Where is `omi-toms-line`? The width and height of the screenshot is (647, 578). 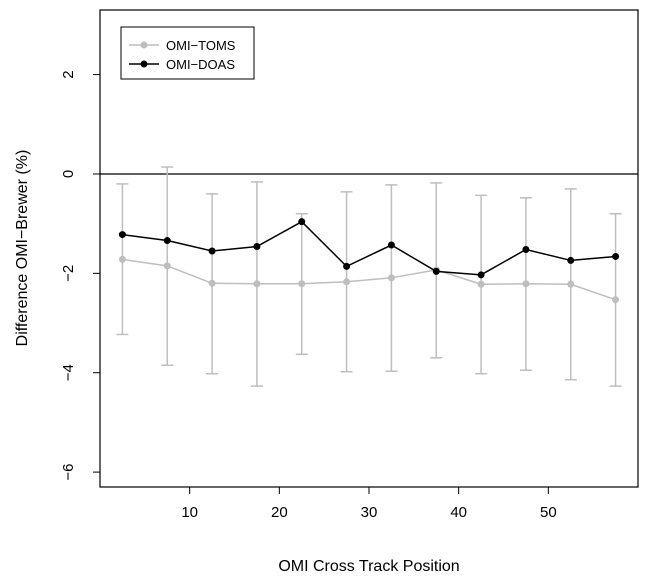
omi-toms-line is located at coordinates (369, 279).